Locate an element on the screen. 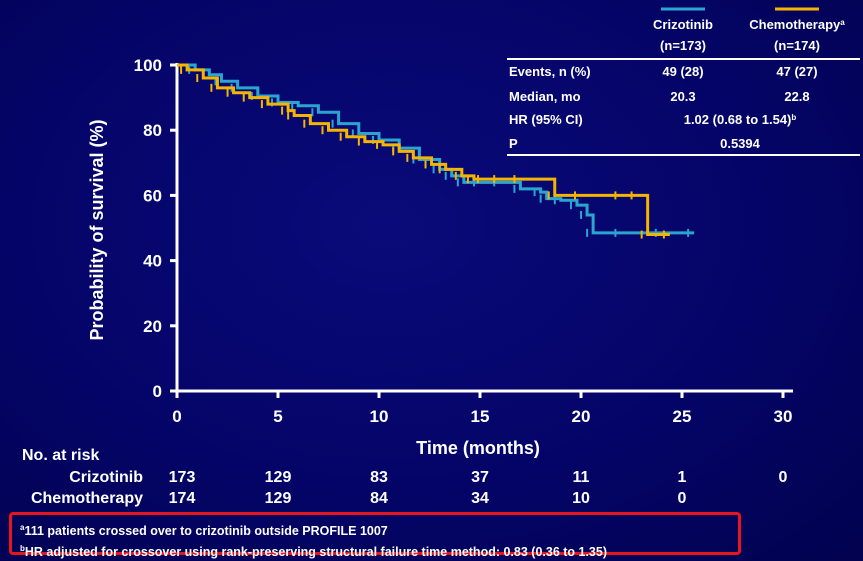 The width and height of the screenshot is (863, 561). x-tick-label: 10 is located at coordinates (379, 416).